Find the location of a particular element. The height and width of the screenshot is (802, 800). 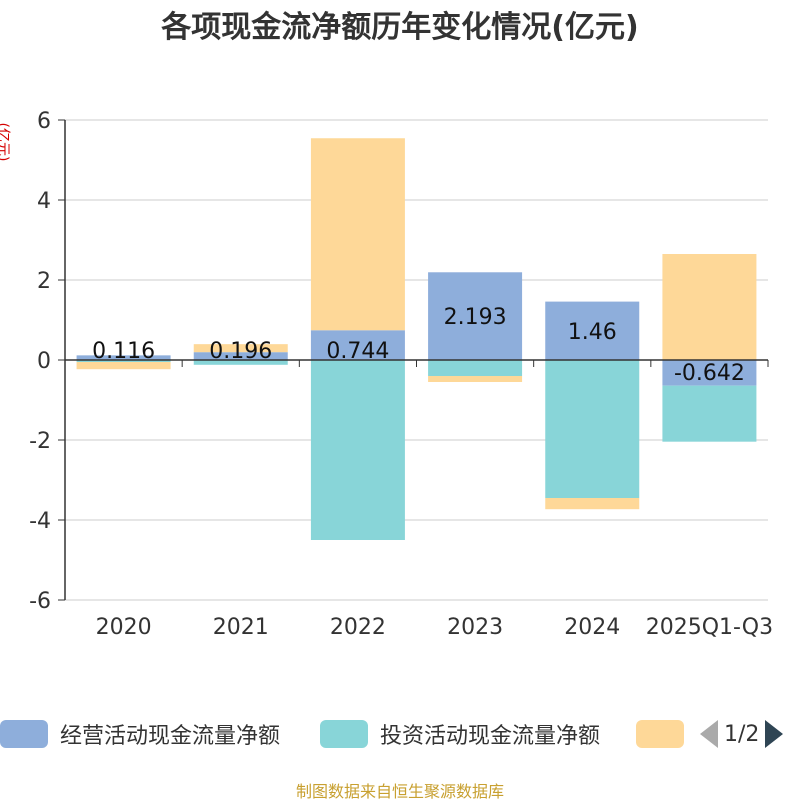

y-tick-label: -2 is located at coordinates (40, 441).